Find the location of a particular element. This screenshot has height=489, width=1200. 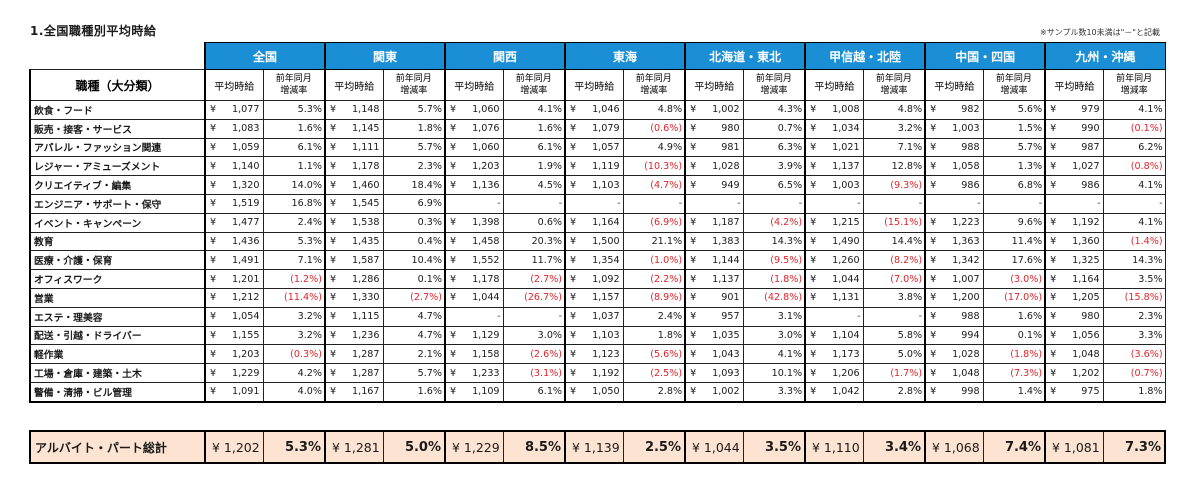

yoy-rate-cell: (4.7%) is located at coordinates (654, 185).